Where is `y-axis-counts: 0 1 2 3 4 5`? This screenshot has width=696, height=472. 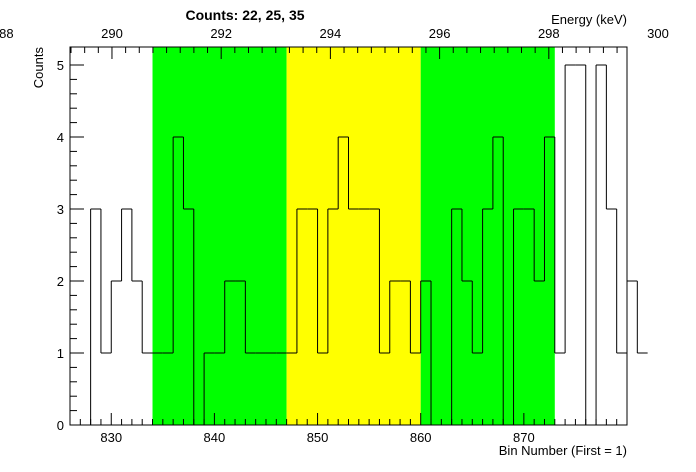 y-axis-counts: 0 1 2 3 4 5 is located at coordinates (70, 245).